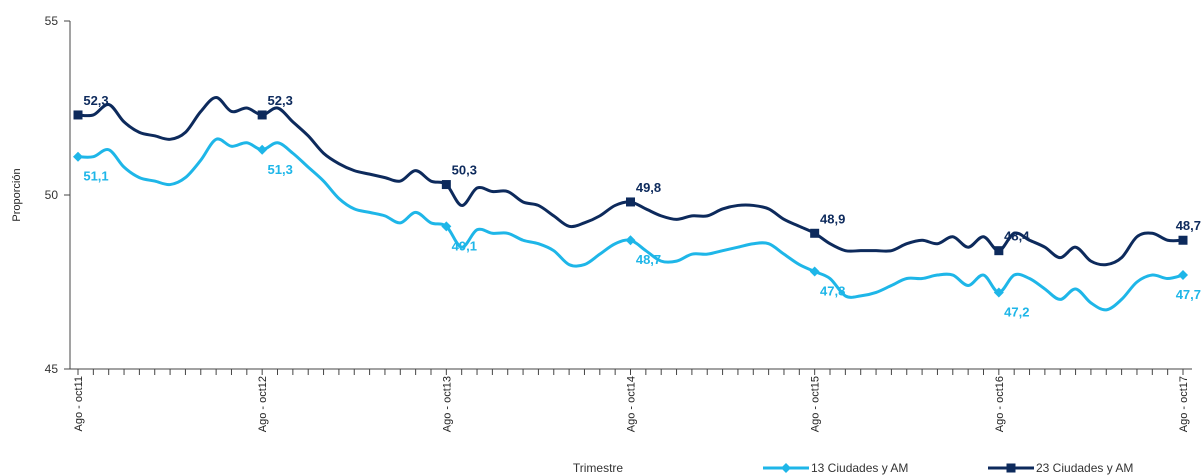 This screenshot has height=476, width=1202. I want to click on data-label: 50,3, so click(464, 170).